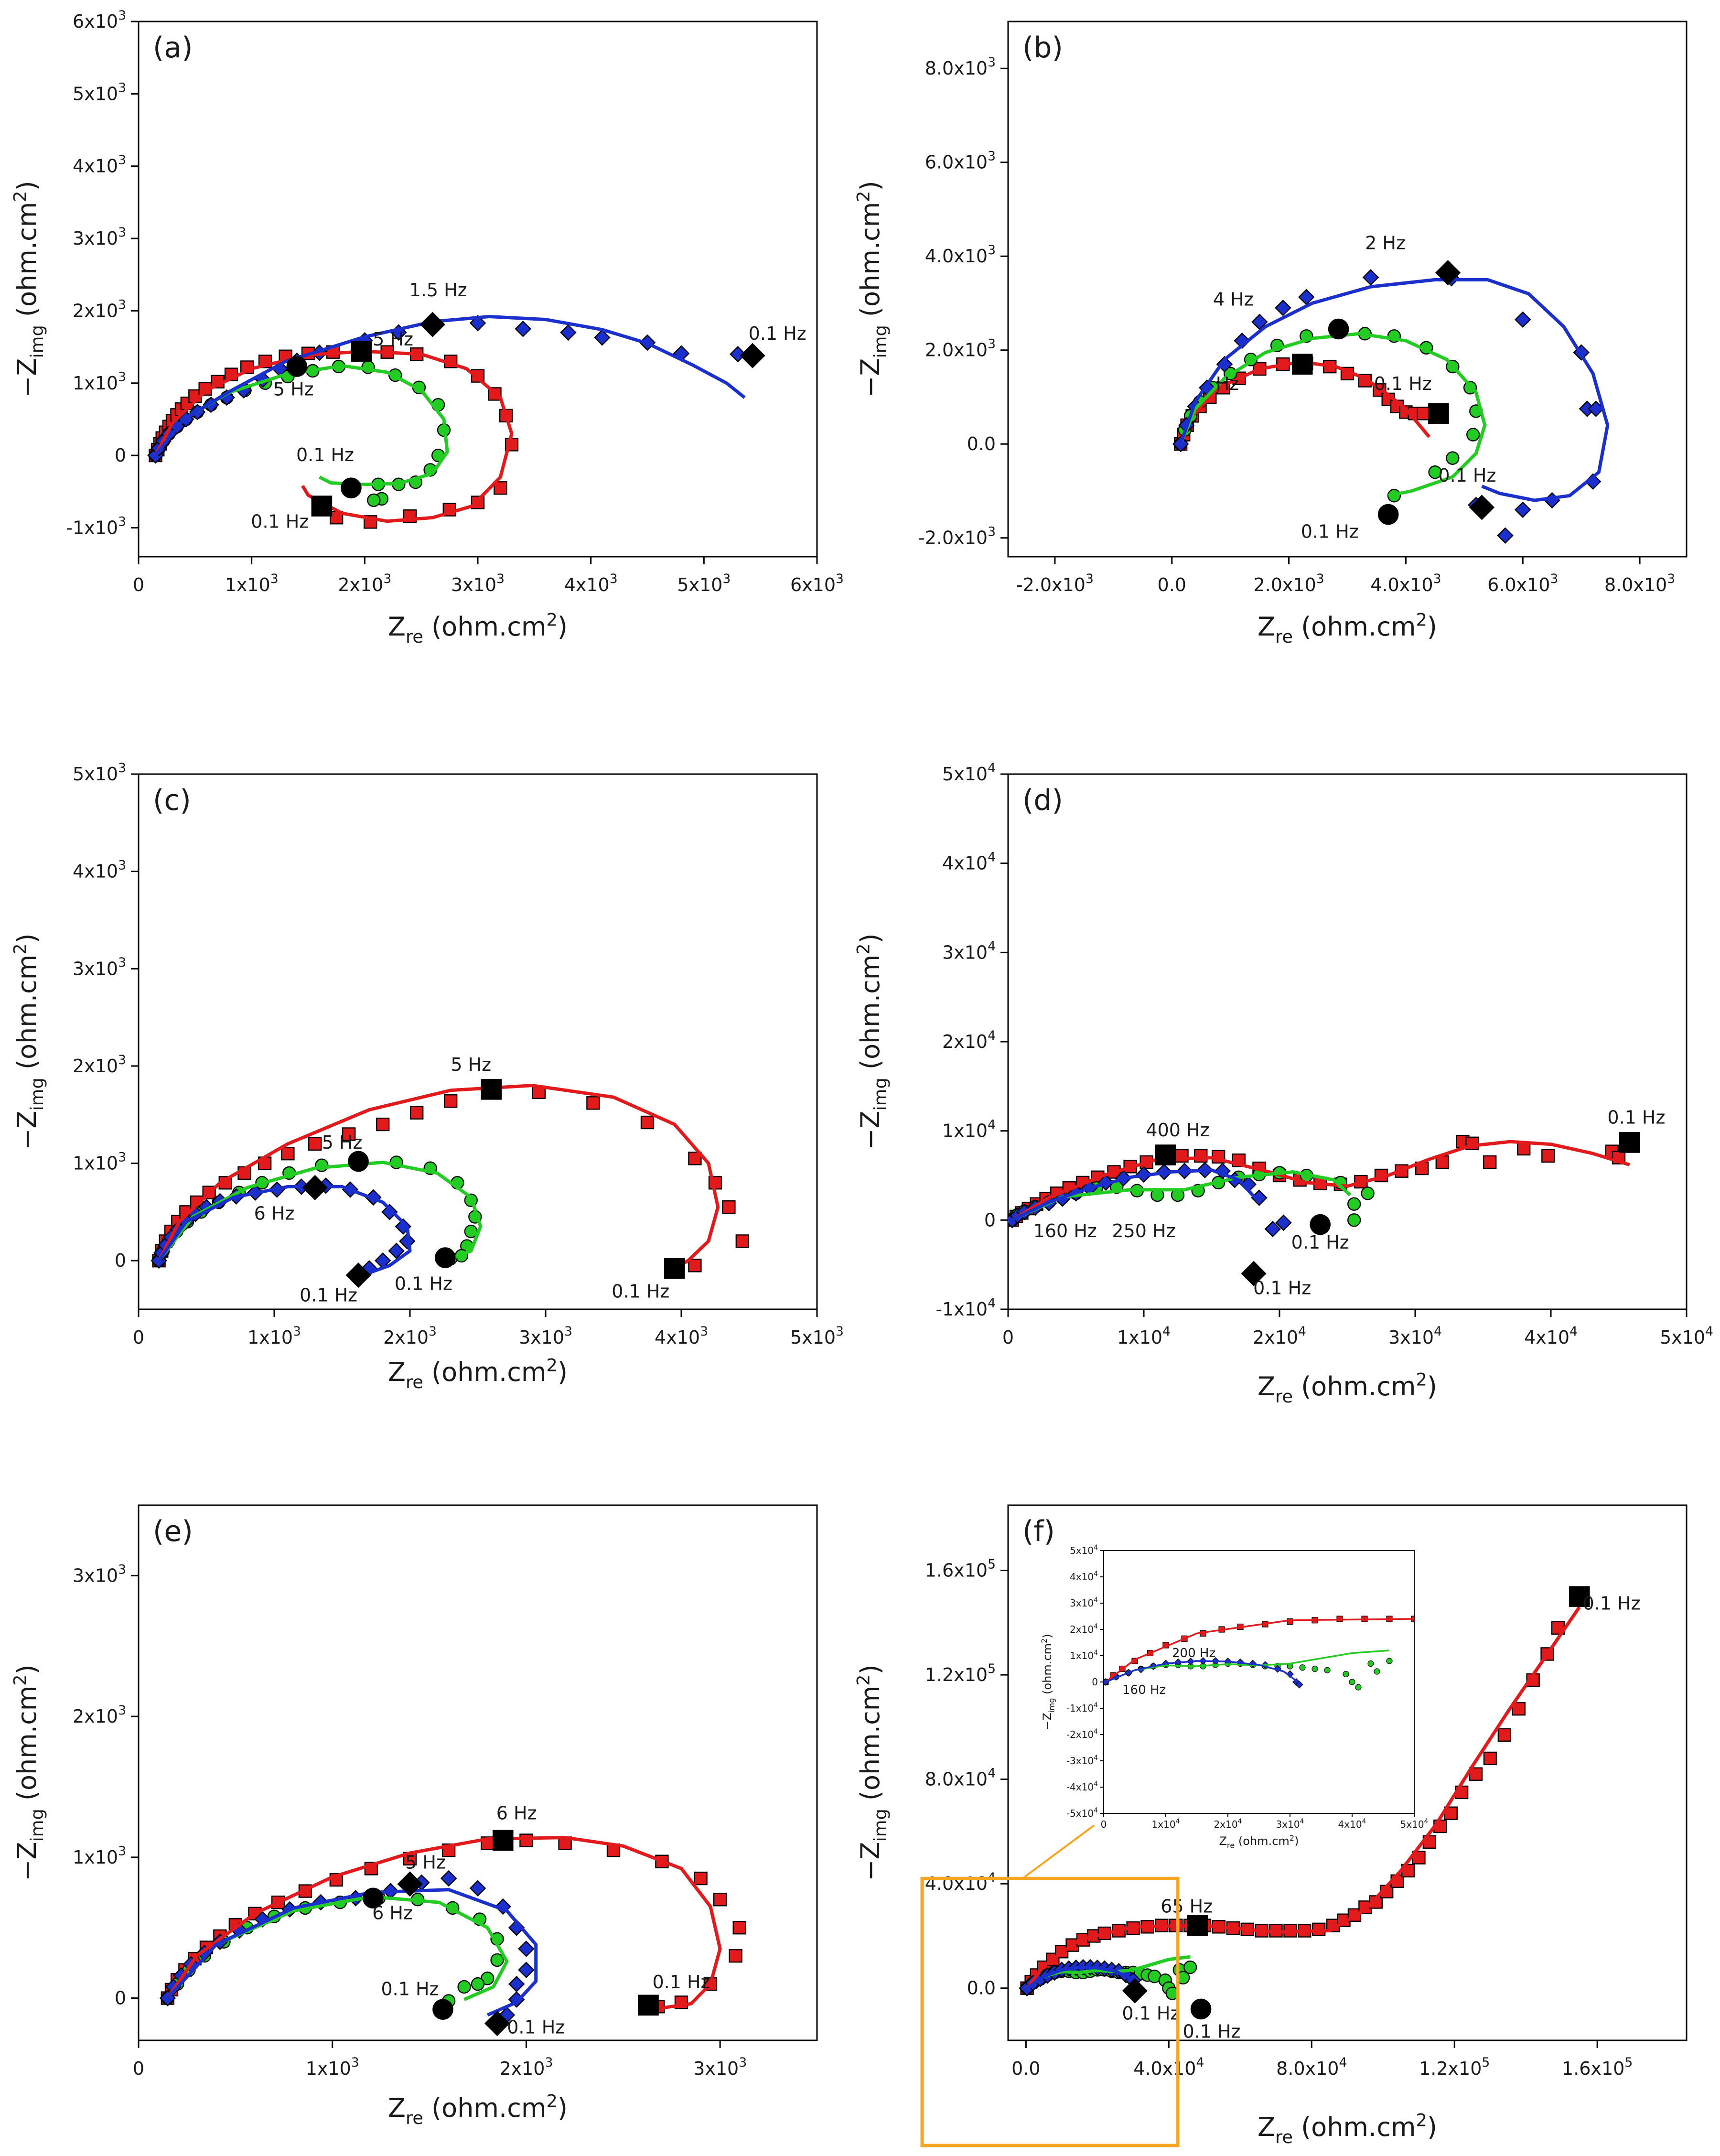 The width and height of the screenshot is (1720, 2156). I want to click on y-tick-label: 3x10³, so click(100, 1574).